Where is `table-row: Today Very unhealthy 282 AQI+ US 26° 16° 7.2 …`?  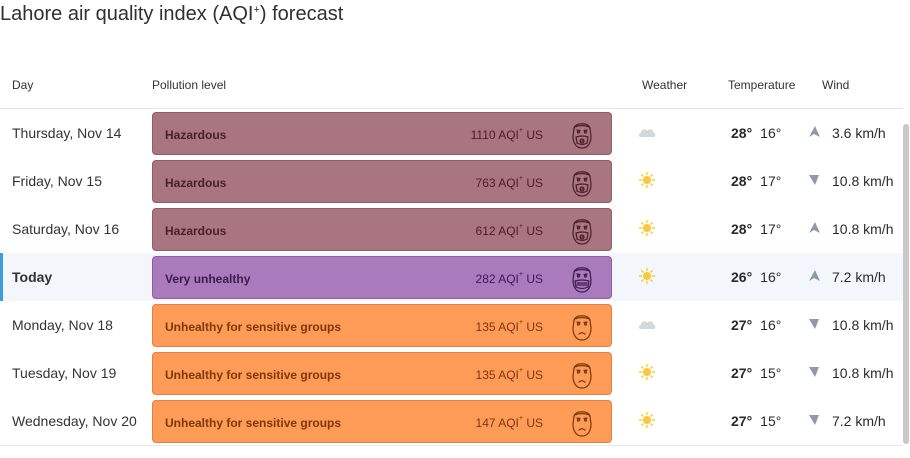 table-row: Today Very unhealthy 282 AQI+ US 26° 16° 7.2 … is located at coordinates (451, 277).